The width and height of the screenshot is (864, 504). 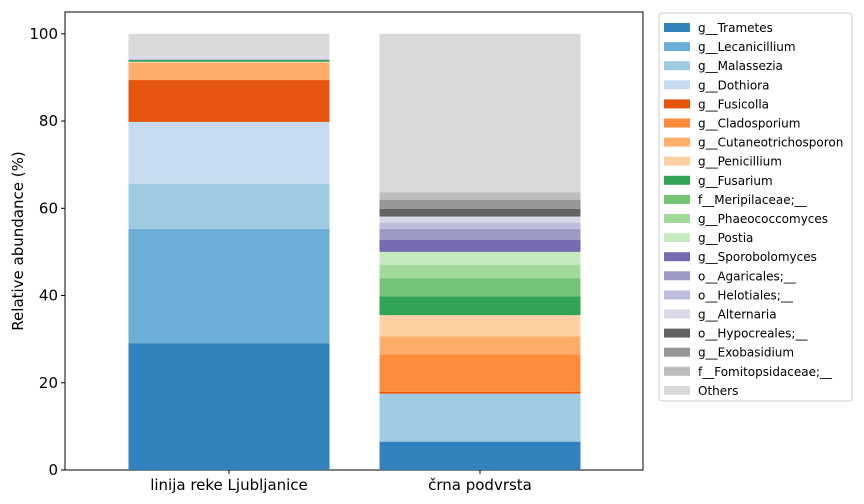 What do you see at coordinates (740, 162) in the screenshot?
I see `legend-label: g__Penicillium` at bounding box center [740, 162].